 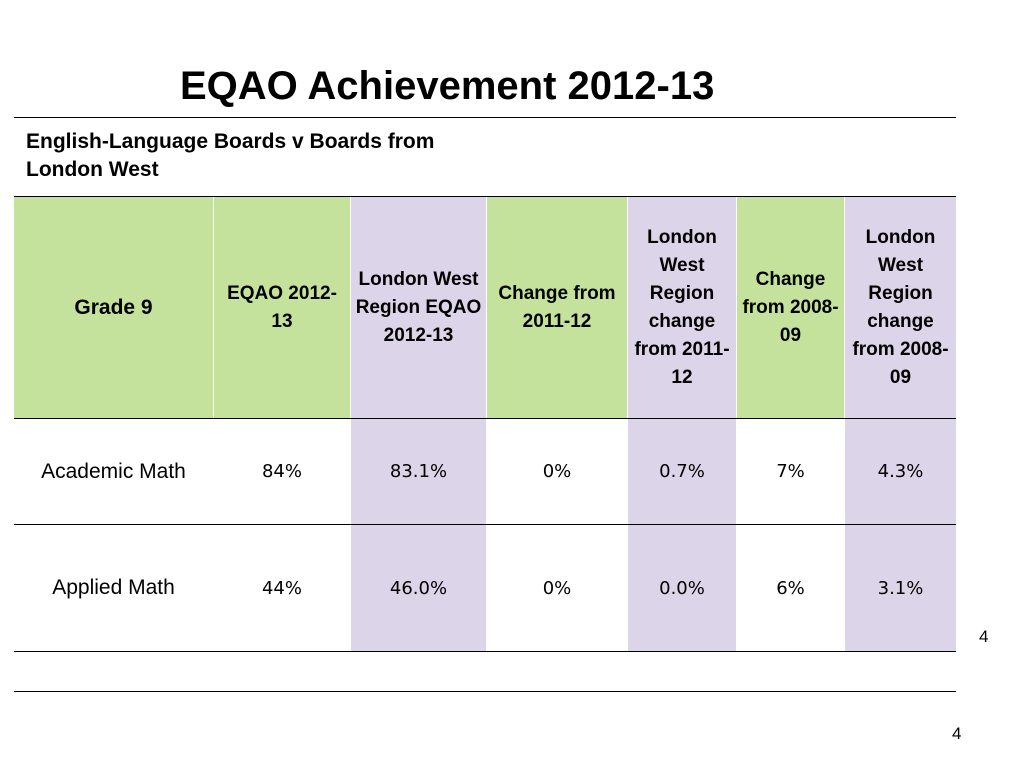 What do you see at coordinates (485, 418) in the screenshot?
I see `header-bottom-rule` at bounding box center [485, 418].